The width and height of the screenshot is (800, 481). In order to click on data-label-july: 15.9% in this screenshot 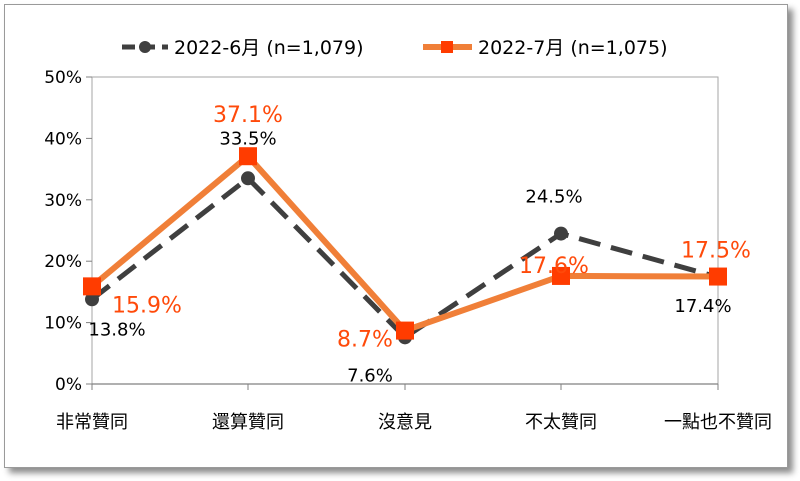, I will do `click(147, 305)`.